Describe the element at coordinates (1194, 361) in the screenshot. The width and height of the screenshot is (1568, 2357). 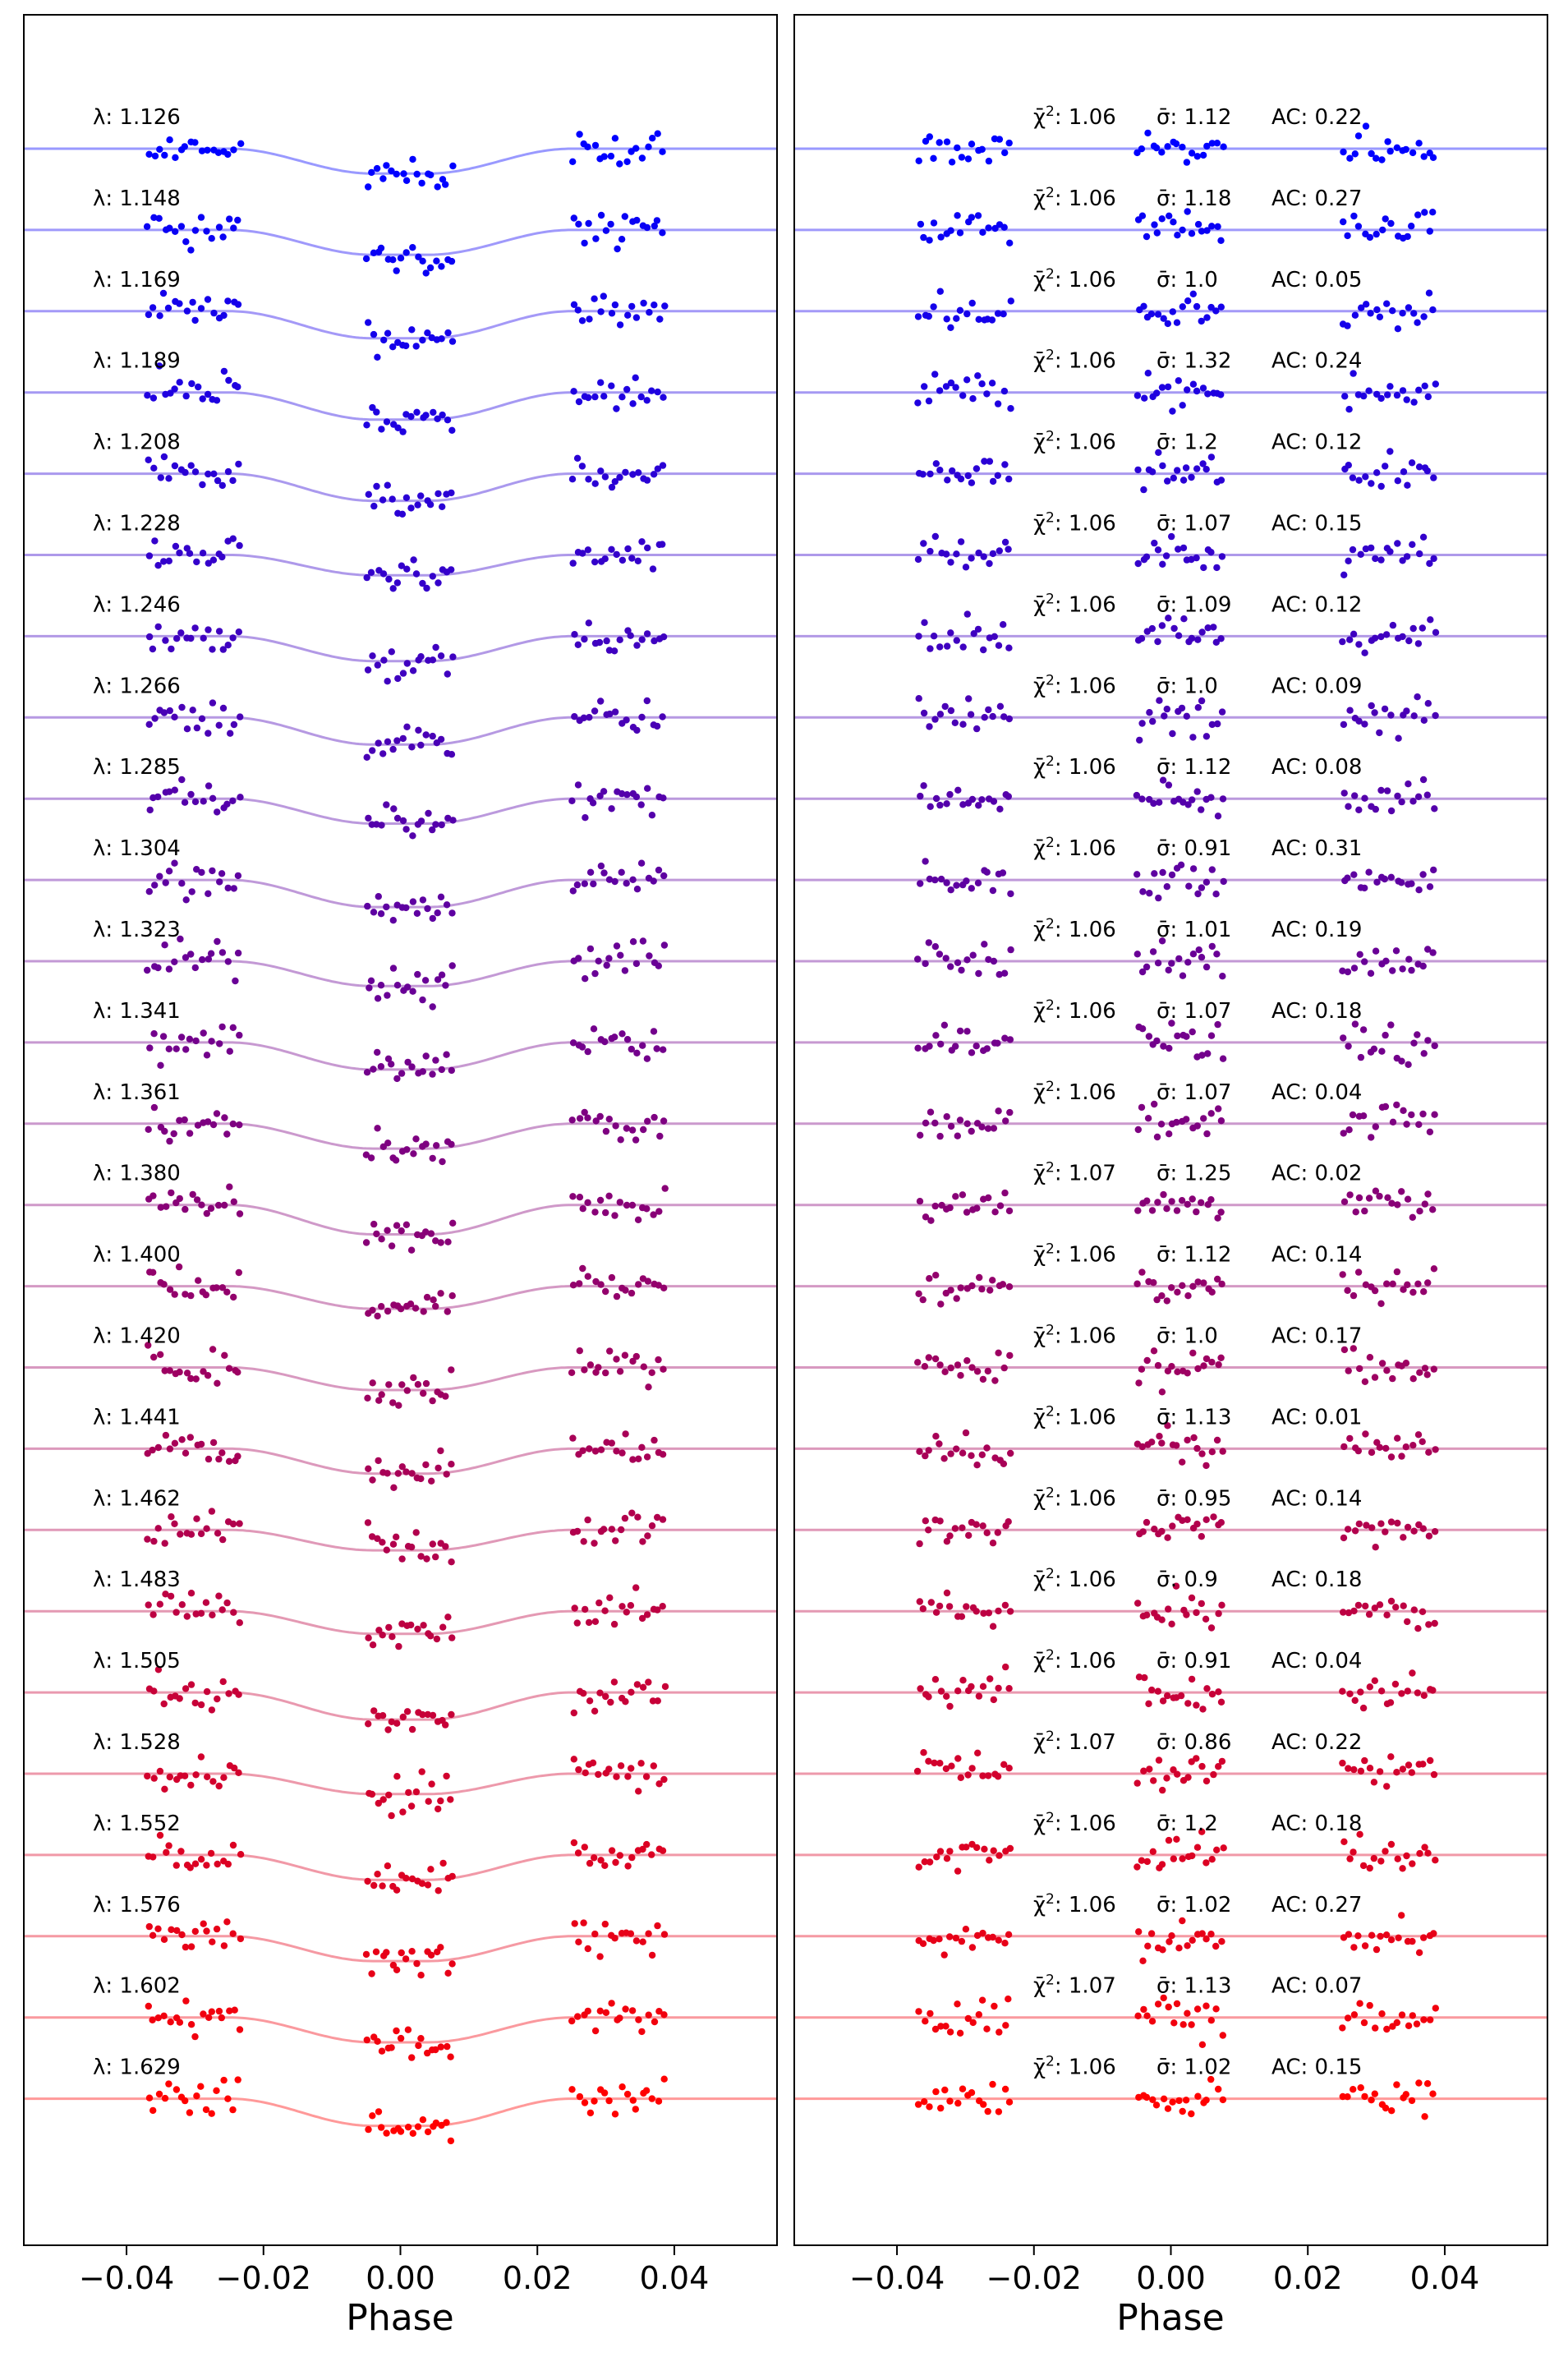
I see `sigma-label: σ̄: 1.32` at that location.